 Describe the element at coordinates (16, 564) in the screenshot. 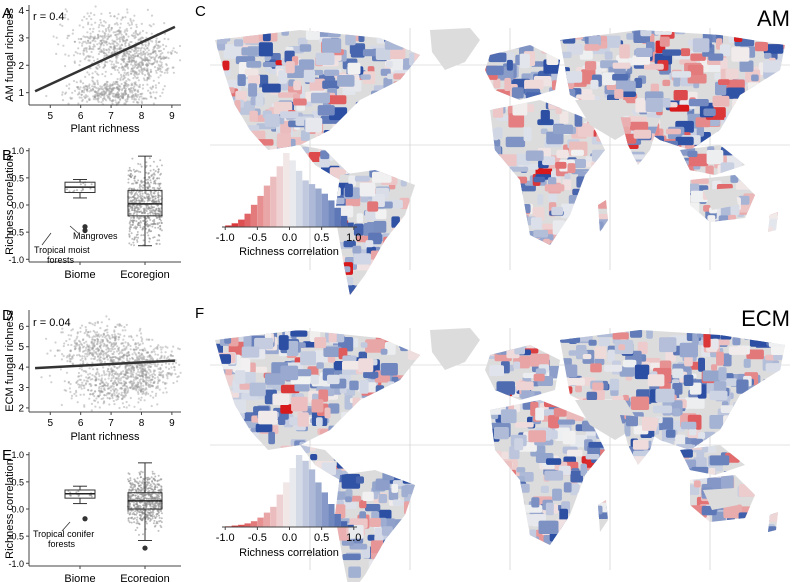

I see `ecm-box-y-tick-label: -1.0` at that location.